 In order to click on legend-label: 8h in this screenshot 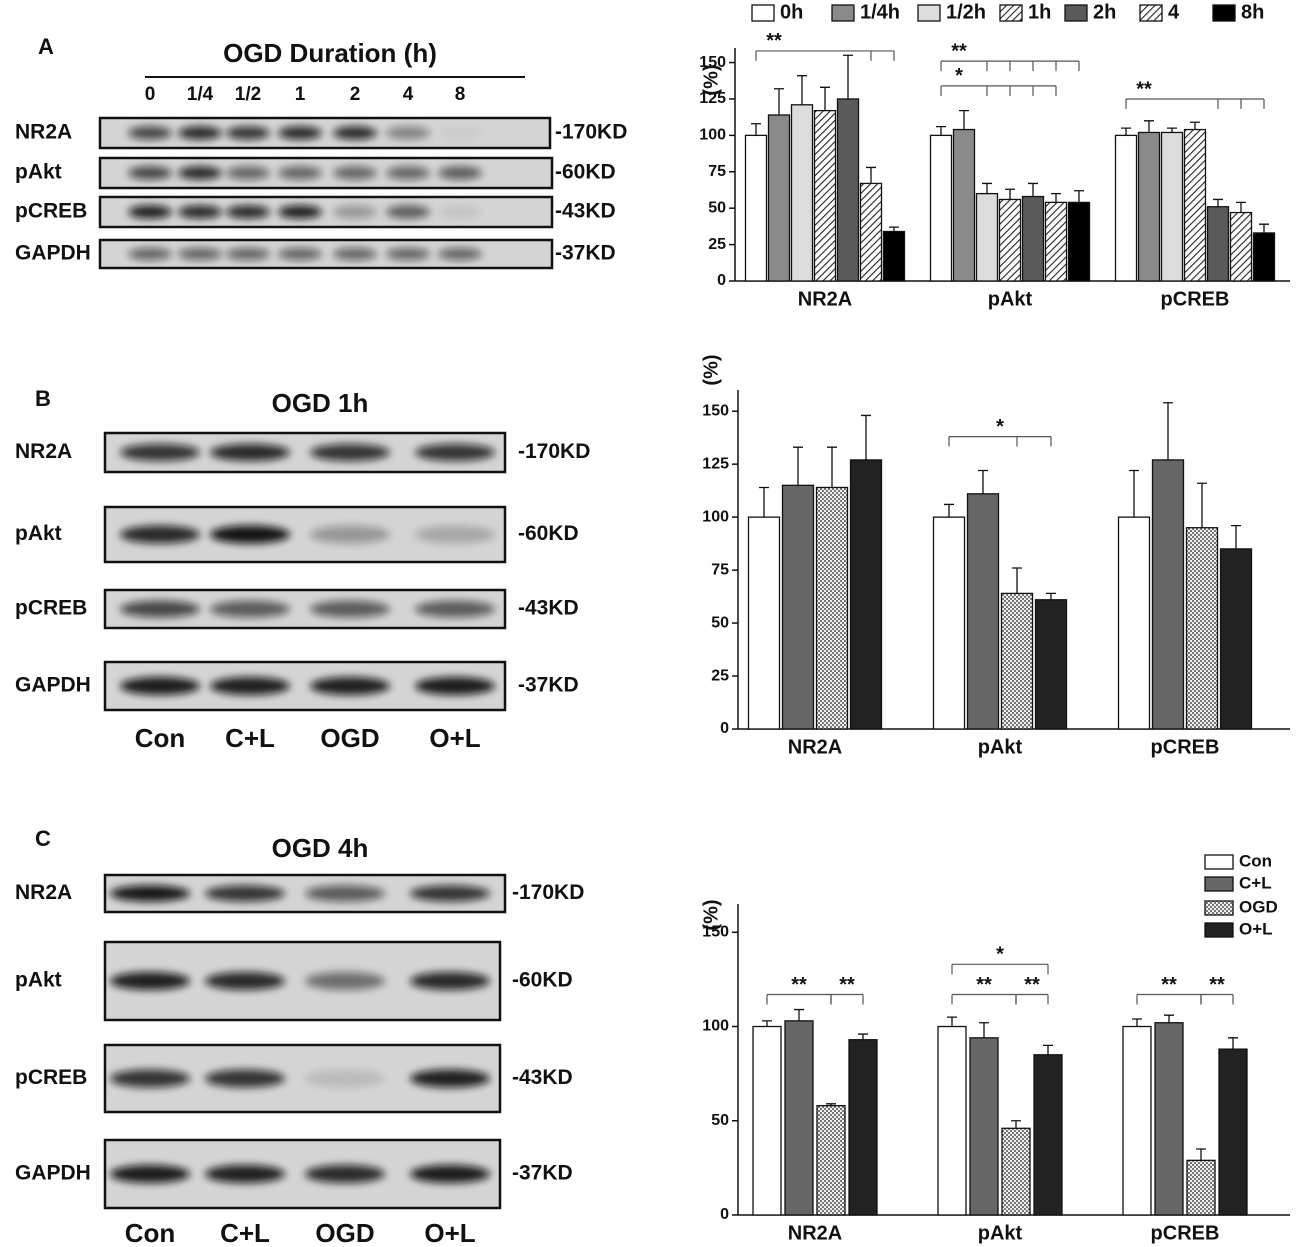, I will do `click(1252, 12)`.